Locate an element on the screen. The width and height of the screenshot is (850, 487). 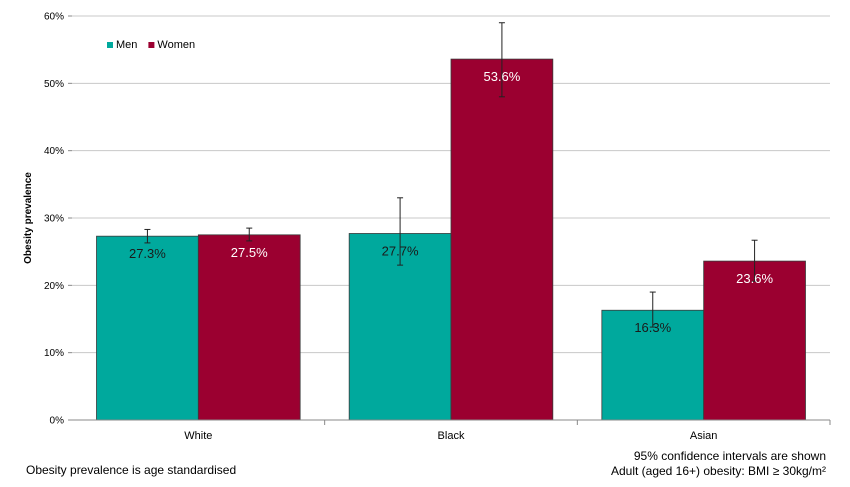
y-tick-label: 30% is located at coordinates (54, 219).